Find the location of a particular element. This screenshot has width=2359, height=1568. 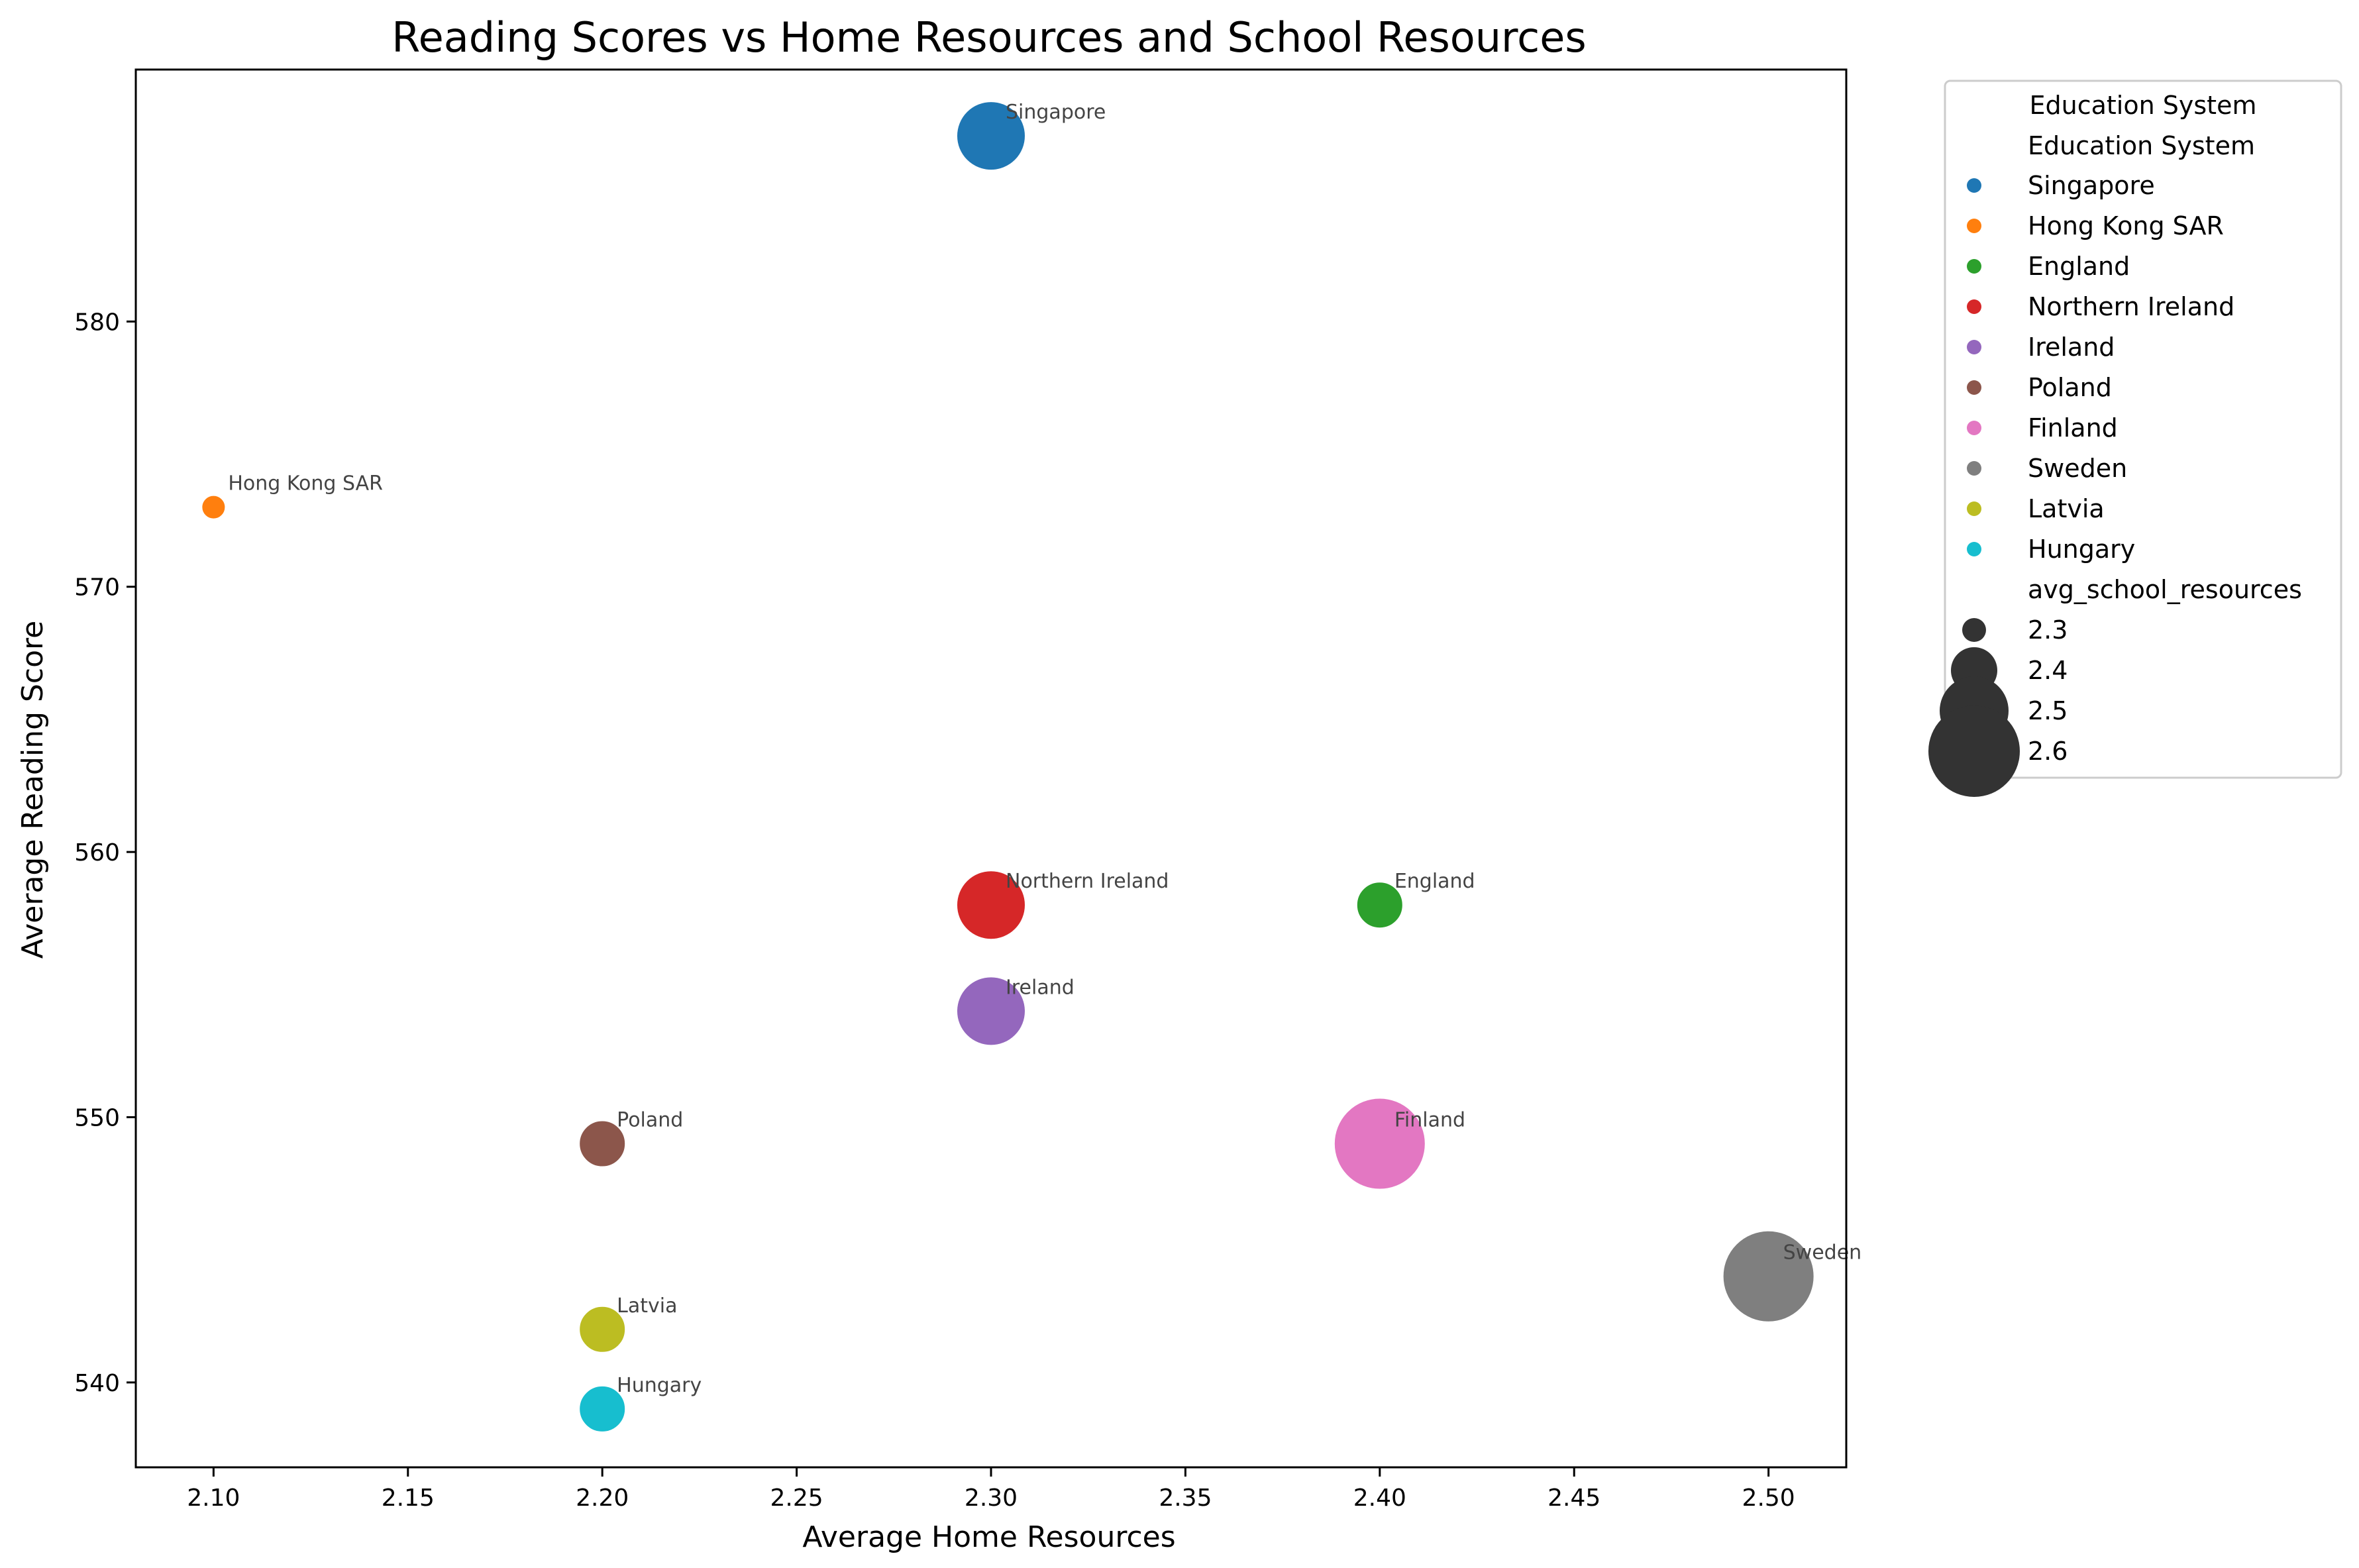

y-tick-label: 540 is located at coordinates (97, 1383).